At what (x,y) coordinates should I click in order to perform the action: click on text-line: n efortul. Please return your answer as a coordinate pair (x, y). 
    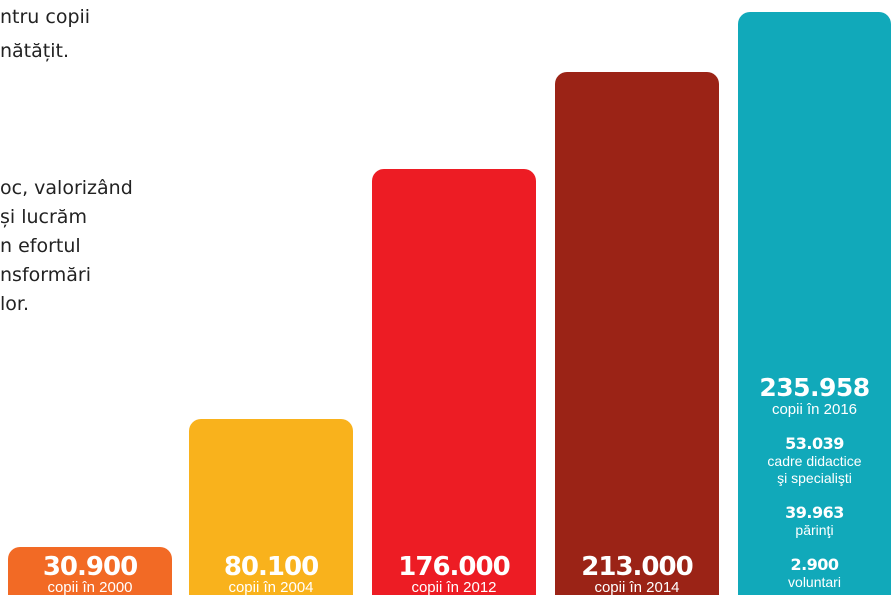
    Looking at the image, I should click on (40, 246).